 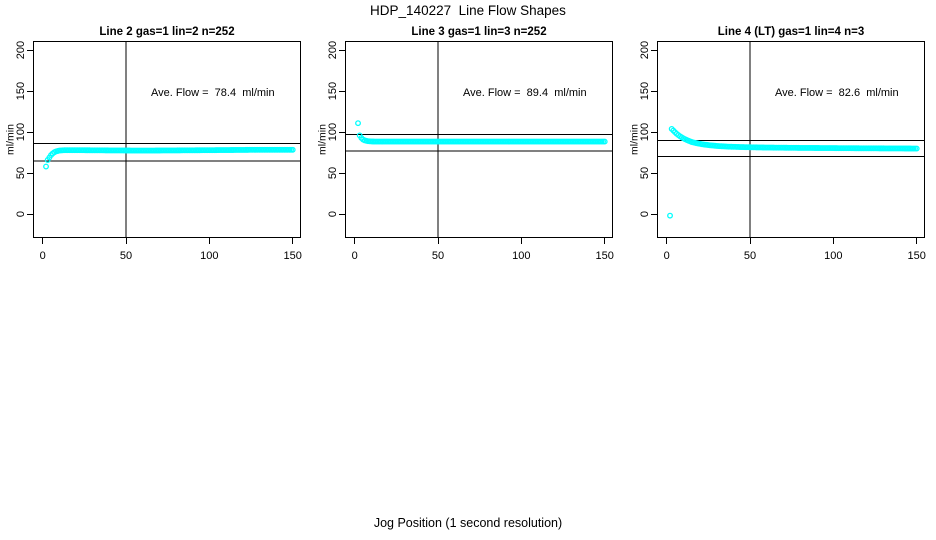 I want to click on ave-flow-annotation: Ave. Flow = 89.4 ml/min, so click(x=525, y=93).